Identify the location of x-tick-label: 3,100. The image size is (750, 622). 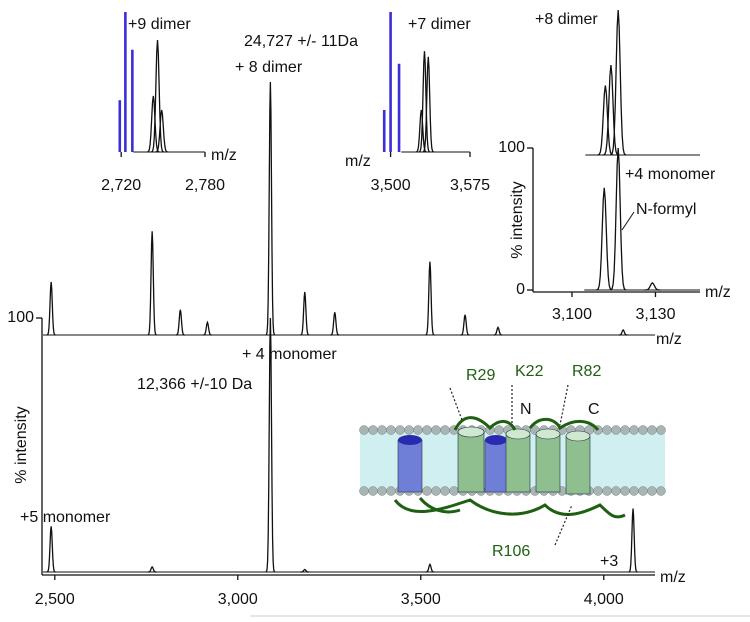
(572, 314).